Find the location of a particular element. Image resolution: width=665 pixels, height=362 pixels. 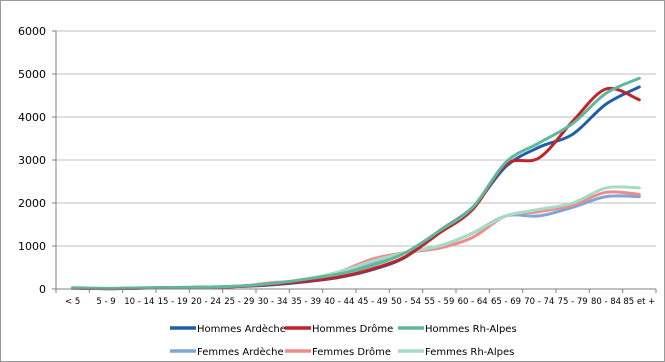

x-tick-label: 35 - 39 is located at coordinates (306, 302).